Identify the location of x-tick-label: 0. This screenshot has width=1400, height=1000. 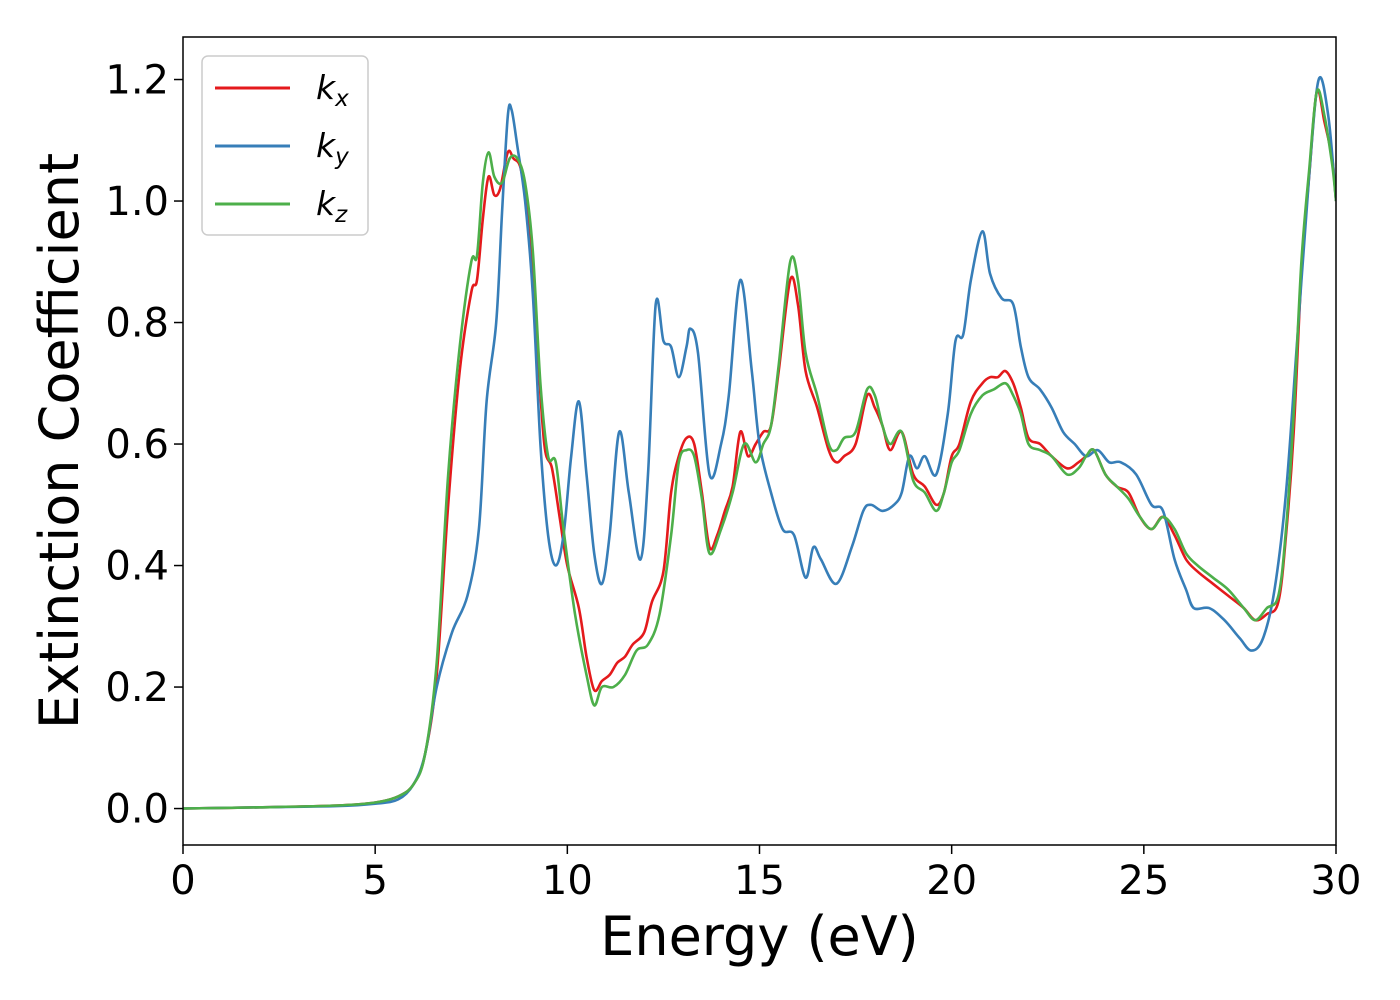
(182, 881).